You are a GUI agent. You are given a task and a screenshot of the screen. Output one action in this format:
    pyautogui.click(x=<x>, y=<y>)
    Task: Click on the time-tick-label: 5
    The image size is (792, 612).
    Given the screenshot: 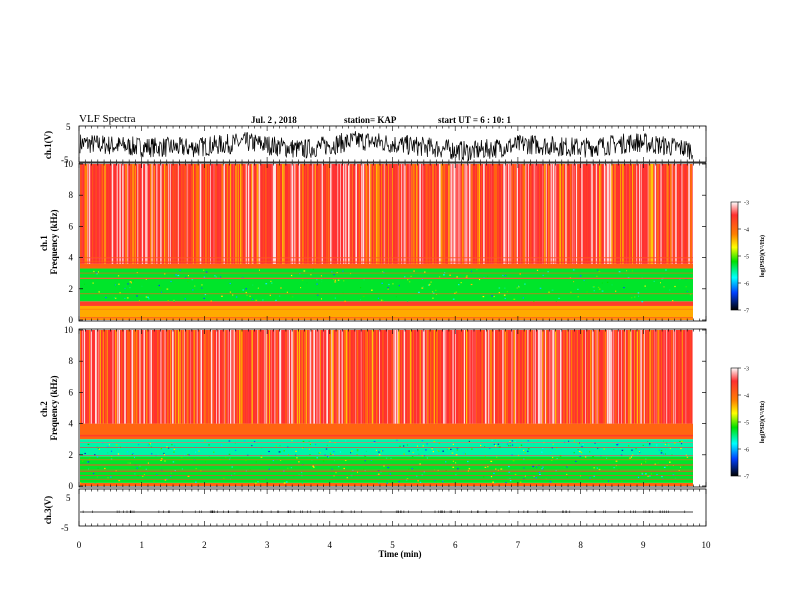 What is the action you would take?
    pyautogui.click(x=392, y=545)
    